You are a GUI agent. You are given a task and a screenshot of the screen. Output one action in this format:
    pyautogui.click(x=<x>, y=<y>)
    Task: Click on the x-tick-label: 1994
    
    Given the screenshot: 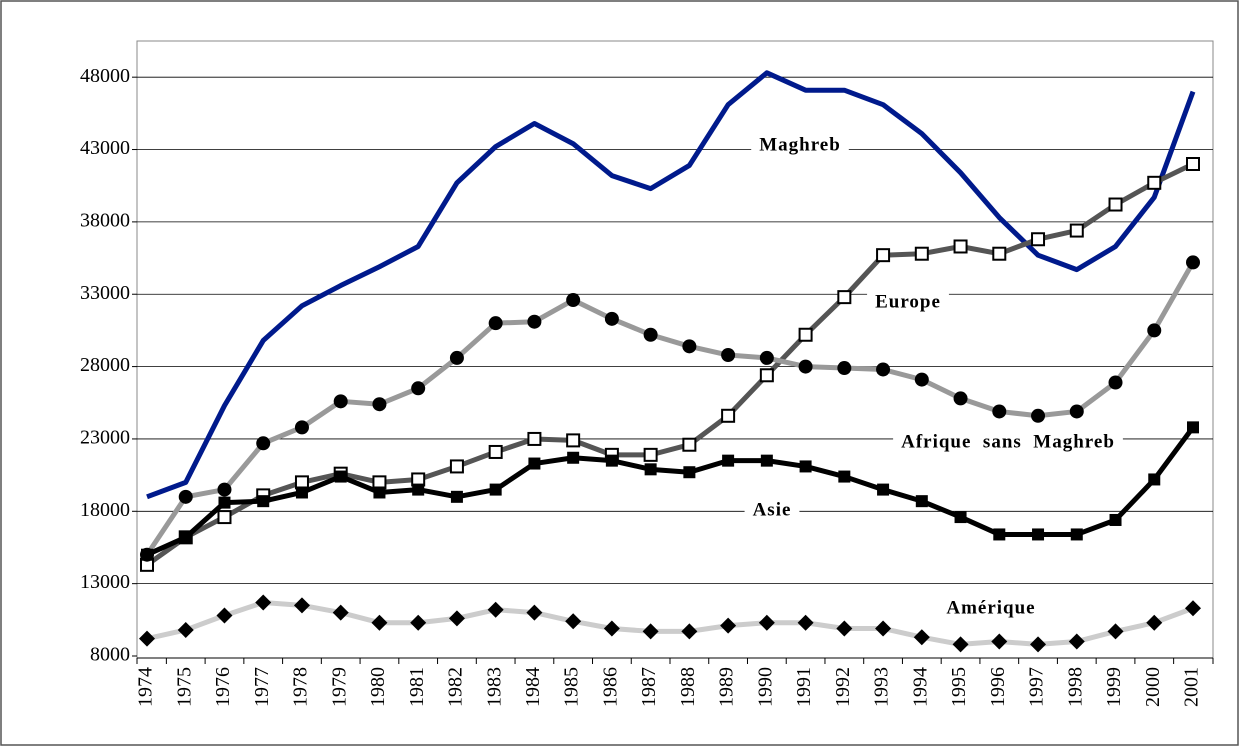 What is the action you would take?
    pyautogui.click(x=920, y=687)
    